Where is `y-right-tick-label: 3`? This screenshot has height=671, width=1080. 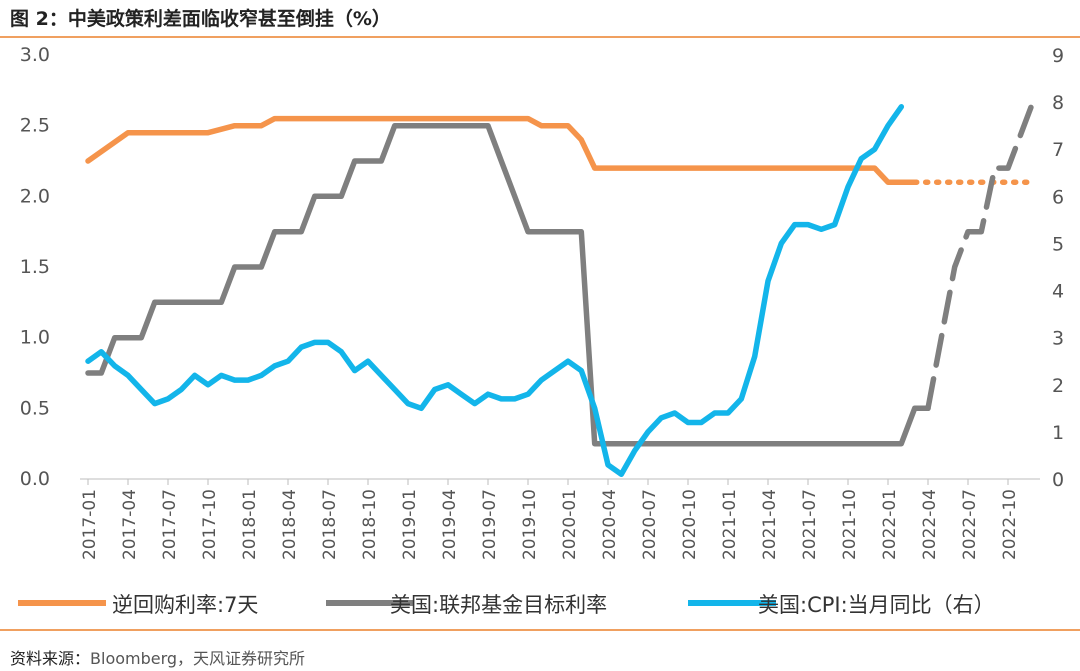 y-right-tick-label: 3 is located at coordinates (1058, 339).